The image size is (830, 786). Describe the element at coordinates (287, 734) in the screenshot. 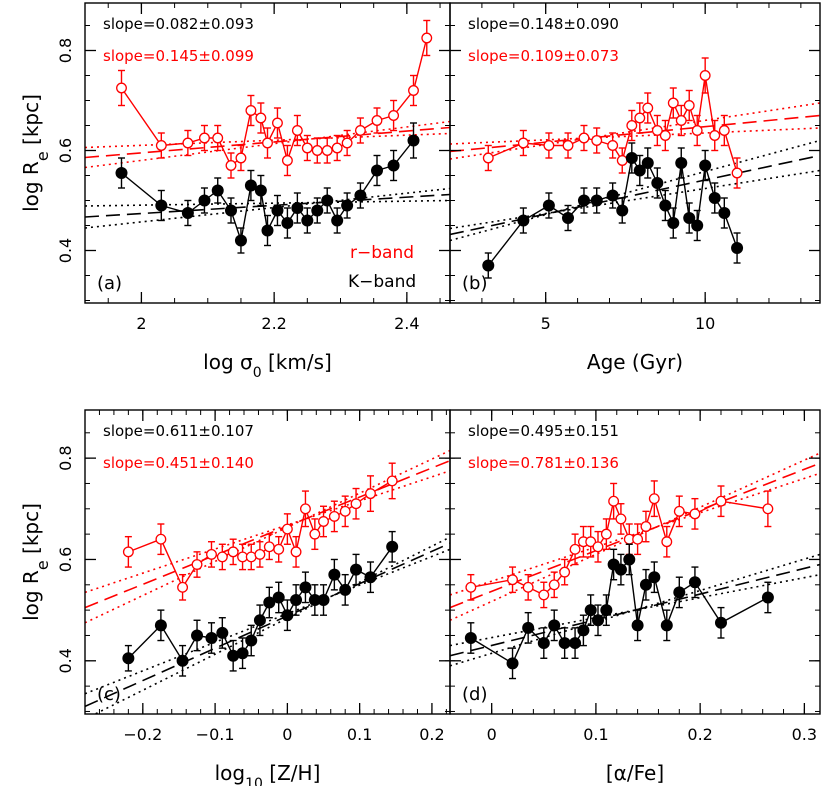

I see `x-tick-label: 0` at that location.